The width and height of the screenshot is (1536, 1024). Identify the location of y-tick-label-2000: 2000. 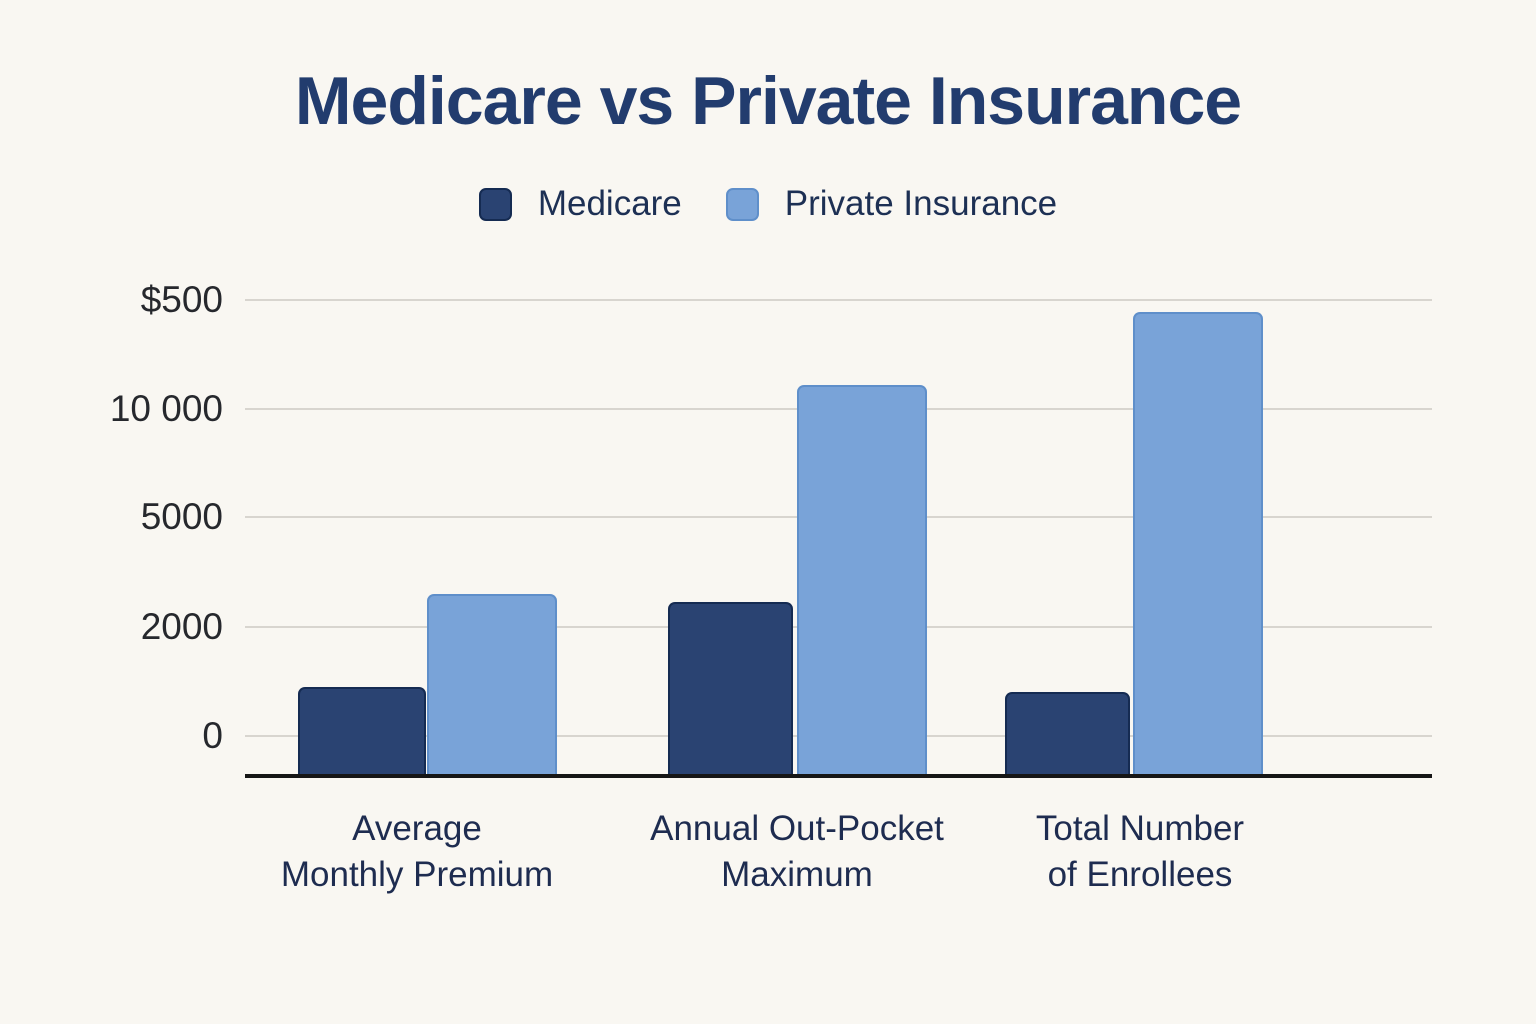
(181, 626).